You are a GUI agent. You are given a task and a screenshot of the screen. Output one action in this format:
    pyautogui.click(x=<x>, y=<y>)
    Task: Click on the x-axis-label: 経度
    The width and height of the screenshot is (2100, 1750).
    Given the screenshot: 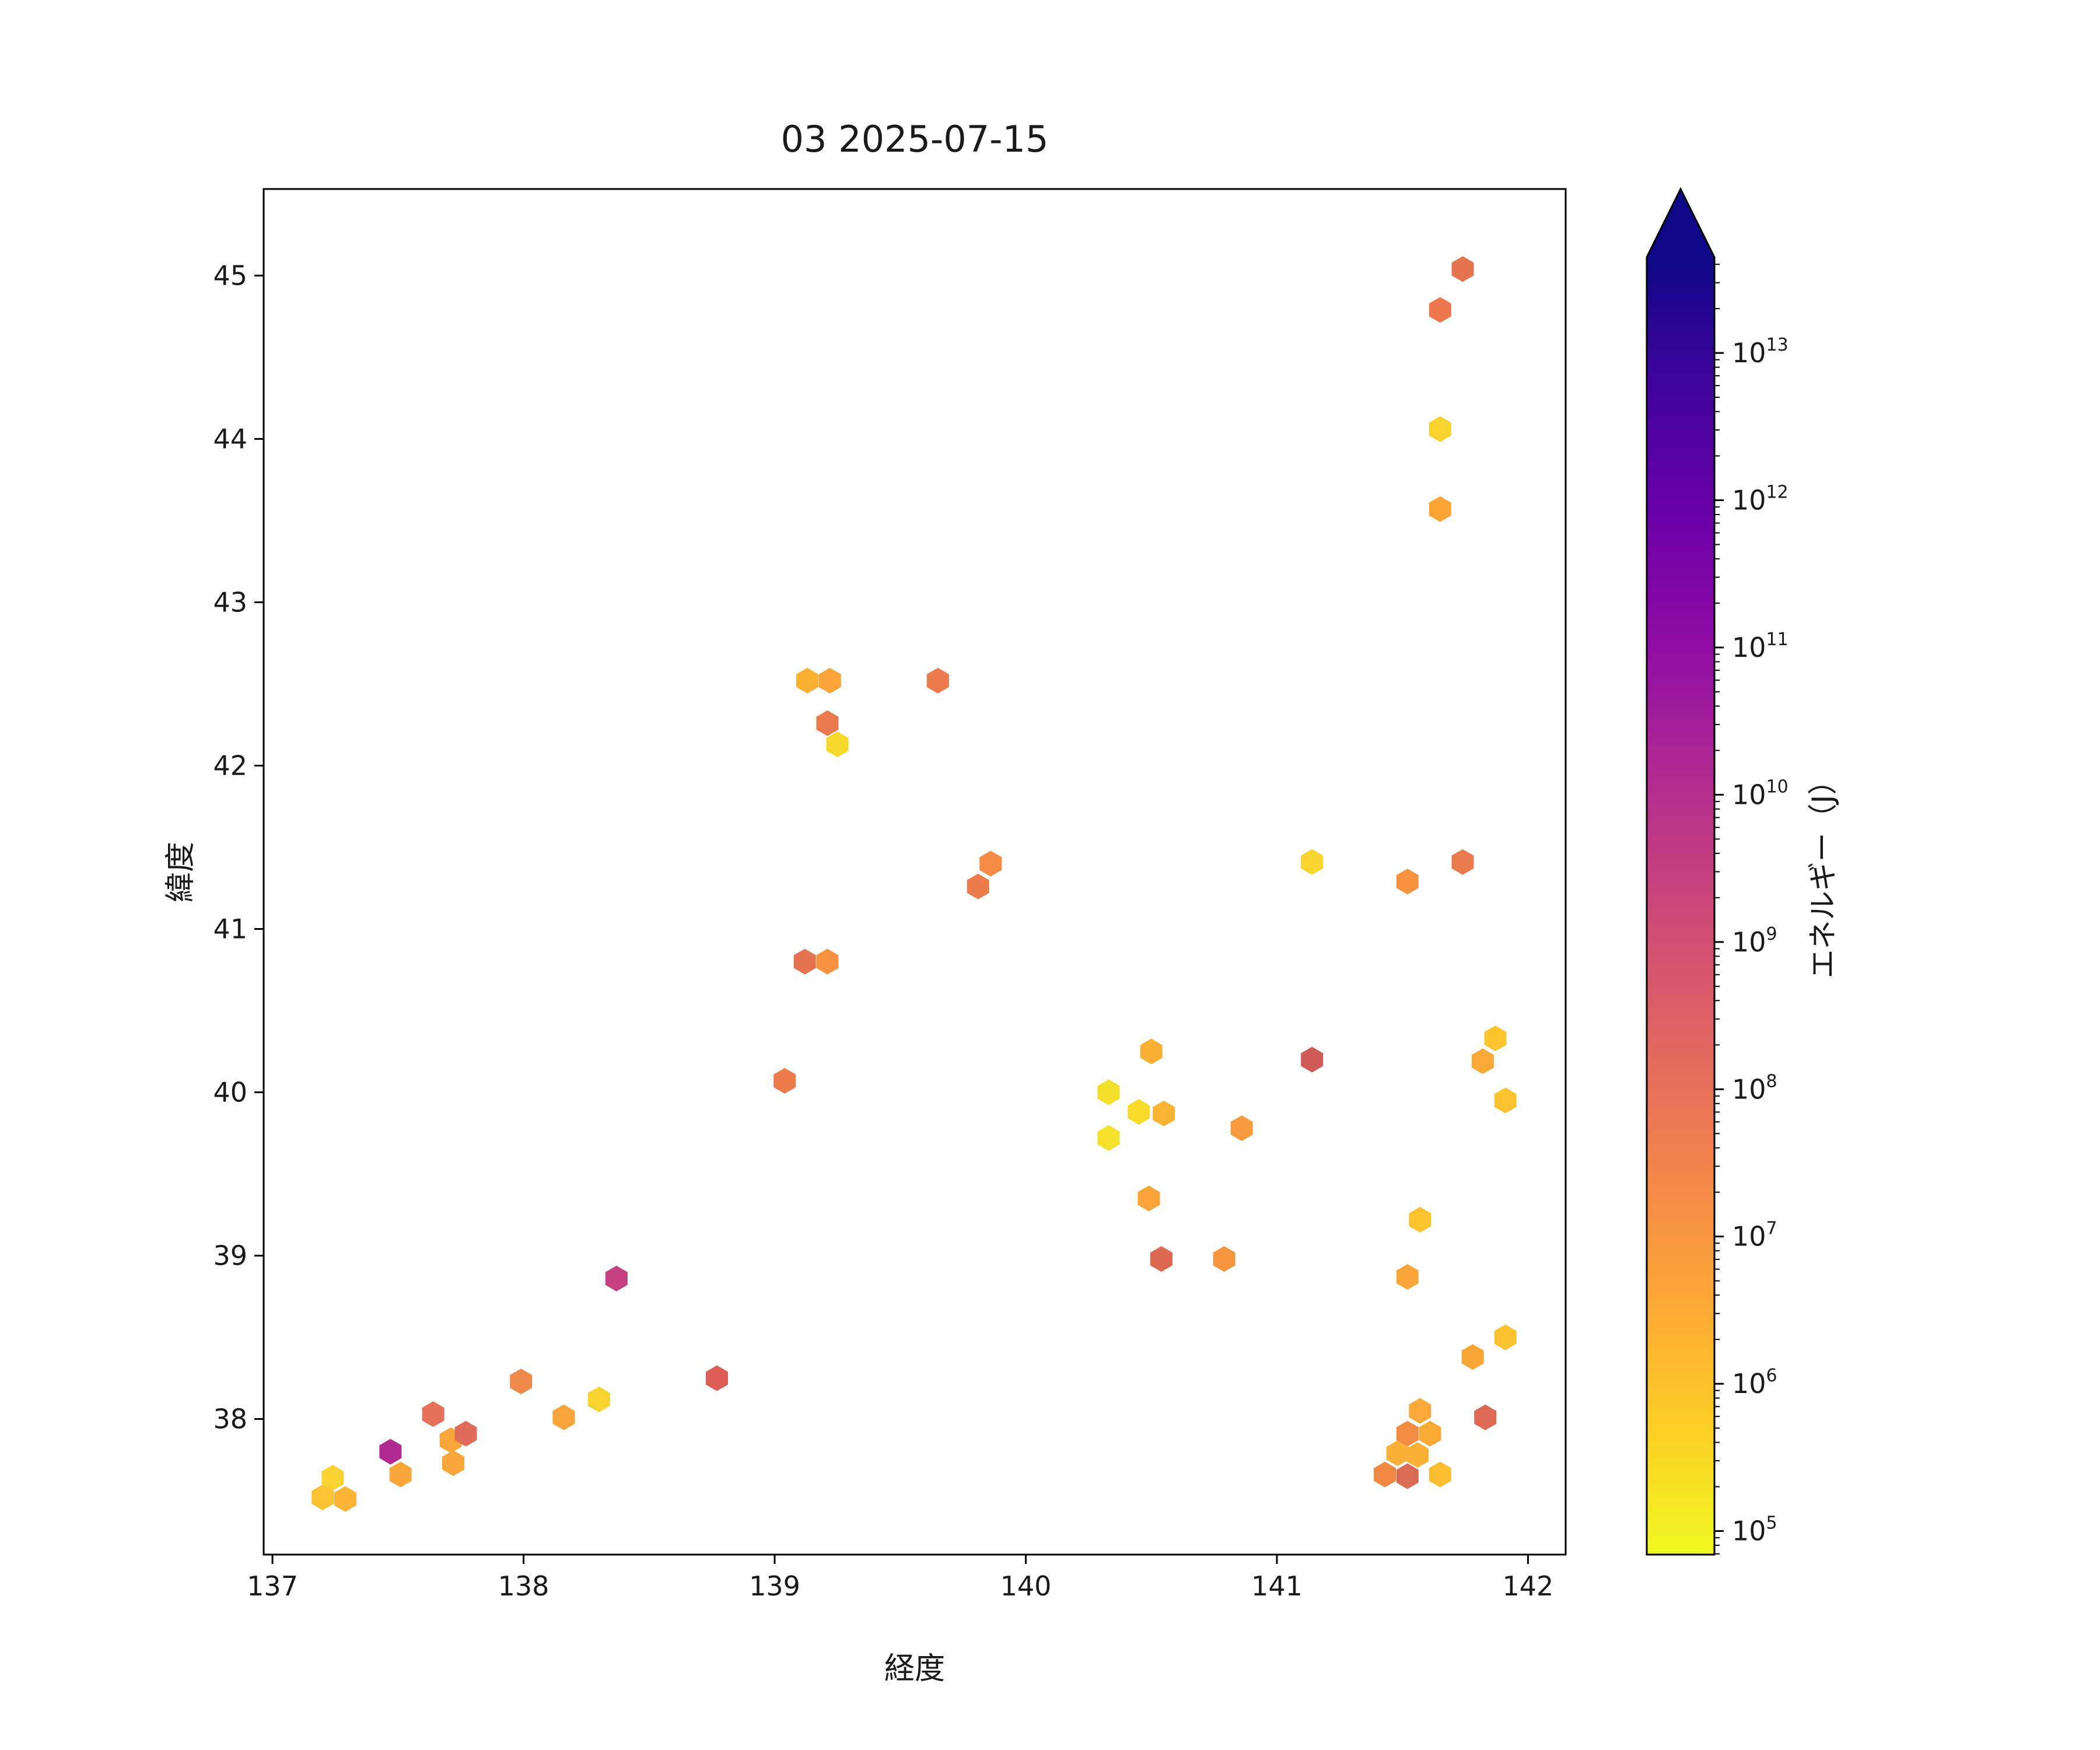 What is the action you would take?
    pyautogui.click(x=914, y=1668)
    